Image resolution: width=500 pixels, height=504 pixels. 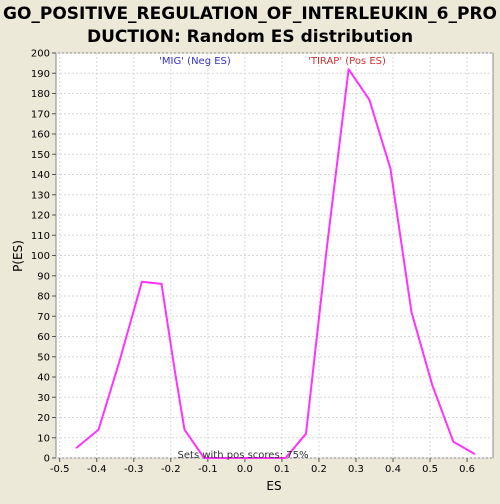 What do you see at coordinates (97, 469) in the screenshot?
I see `x-tick-label: -0.4` at bounding box center [97, 469].